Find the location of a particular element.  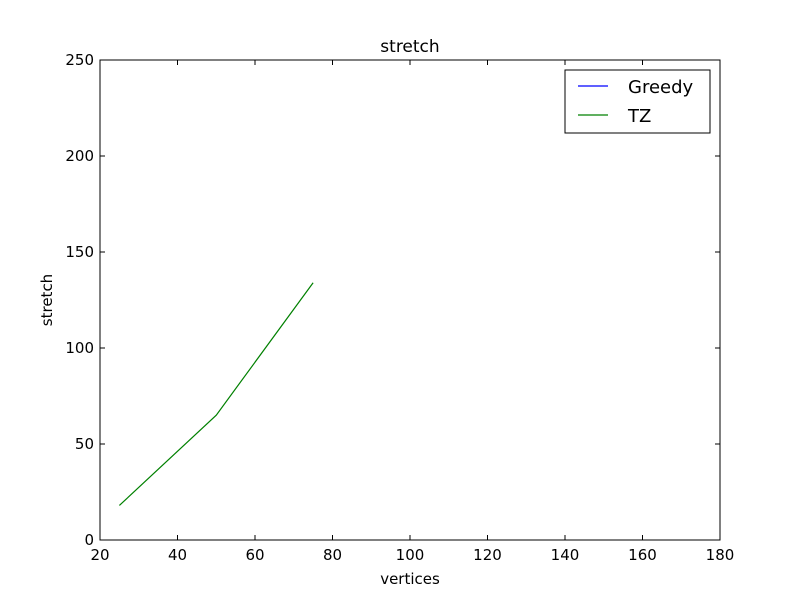

x-tick-label: 60 is located at coordinates (254, 555).